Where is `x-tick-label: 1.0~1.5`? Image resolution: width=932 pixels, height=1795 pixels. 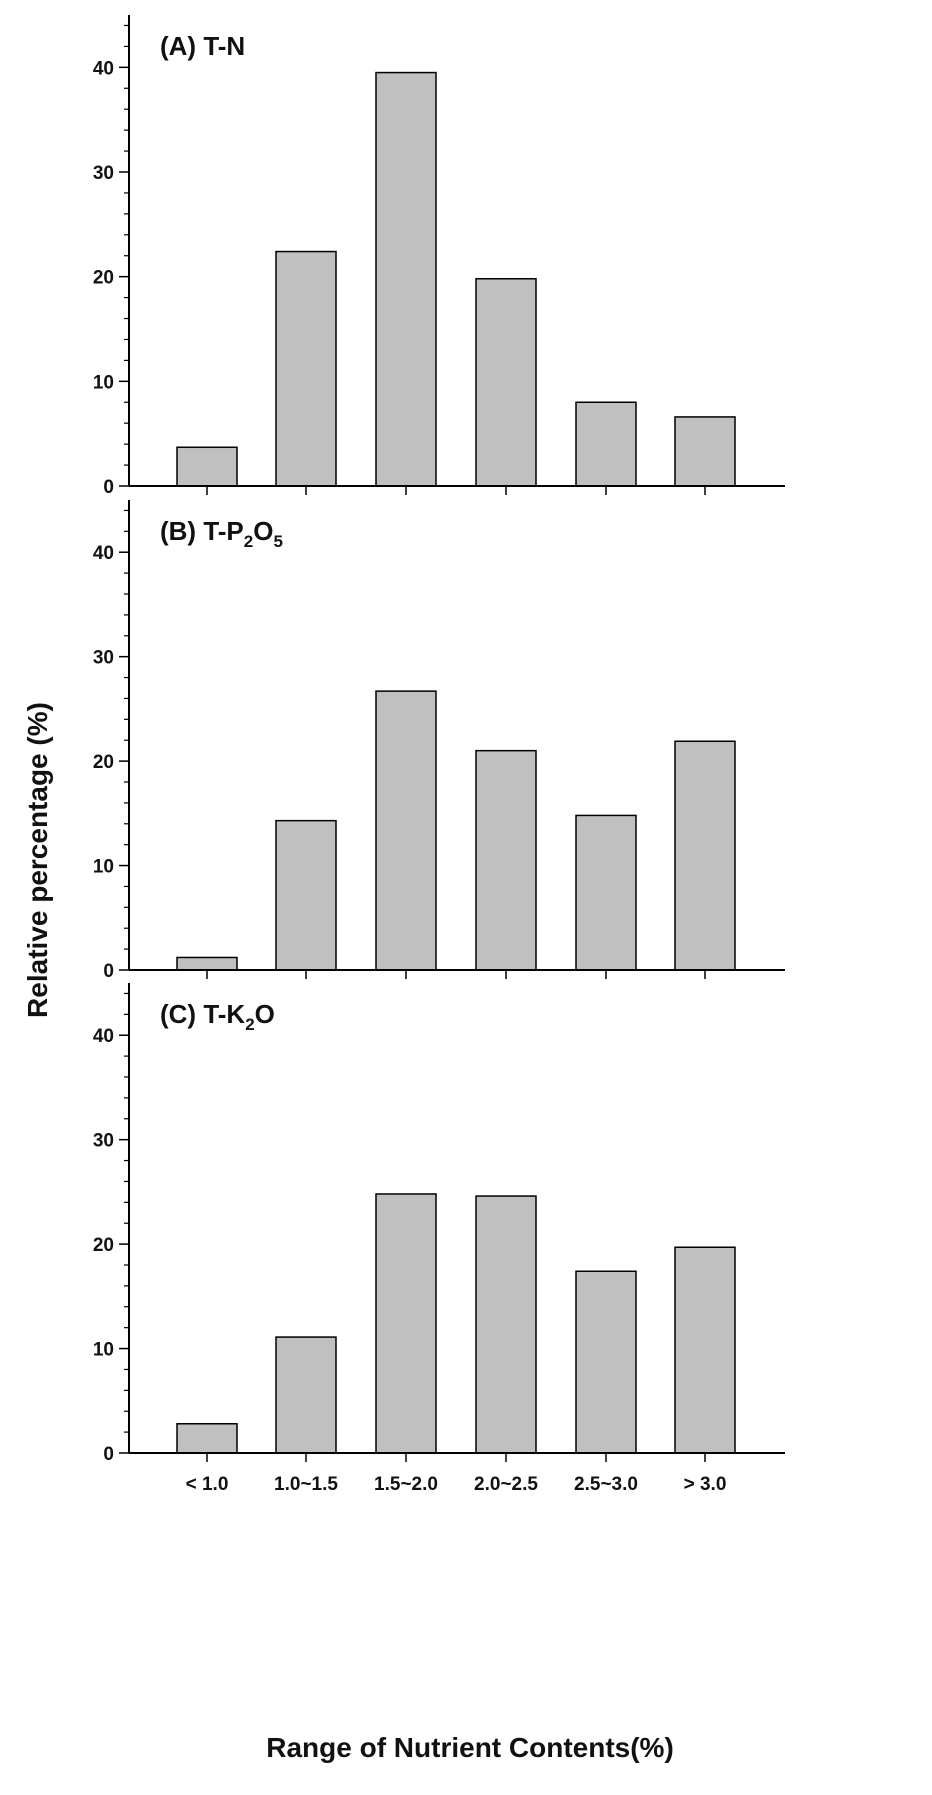 x-tick-label: 1.0~1.5 is located at coordinates (306, 1484).